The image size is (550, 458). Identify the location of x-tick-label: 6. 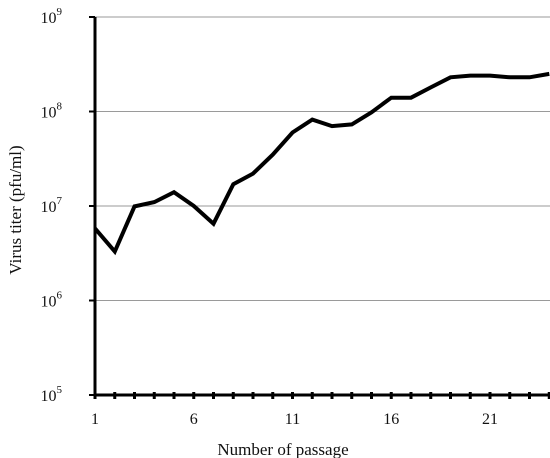
(194, 419).